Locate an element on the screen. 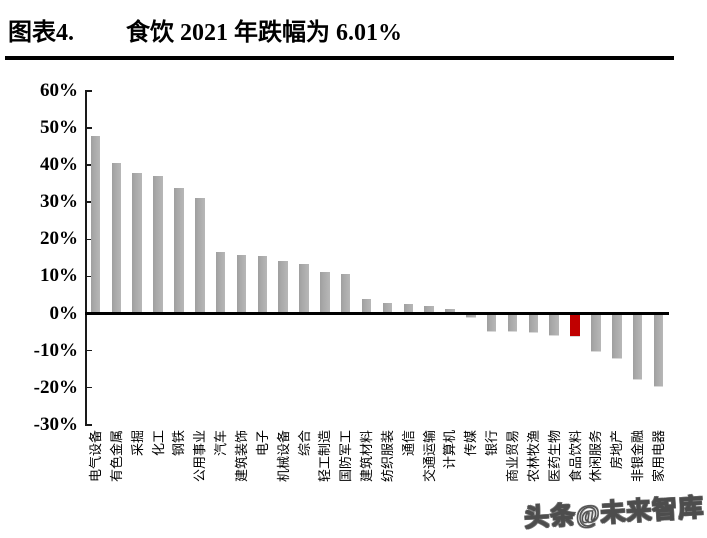  figure-title-text: 食饮 2021 年跌幅为 6.01% is located at coordinates (264, 33).